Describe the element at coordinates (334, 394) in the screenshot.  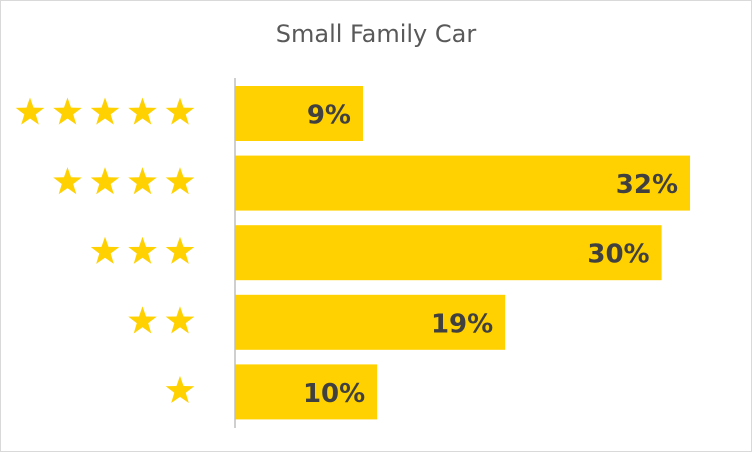
I see `data-label-5: 10%` at that location.